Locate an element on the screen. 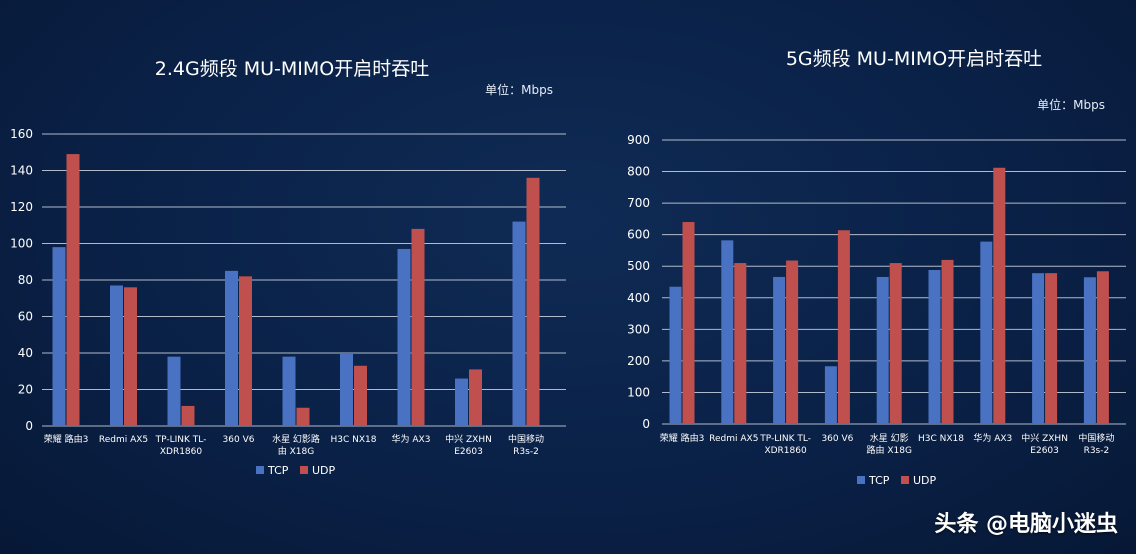  y-tick-label: 700 is located at coordinates (638, 203).